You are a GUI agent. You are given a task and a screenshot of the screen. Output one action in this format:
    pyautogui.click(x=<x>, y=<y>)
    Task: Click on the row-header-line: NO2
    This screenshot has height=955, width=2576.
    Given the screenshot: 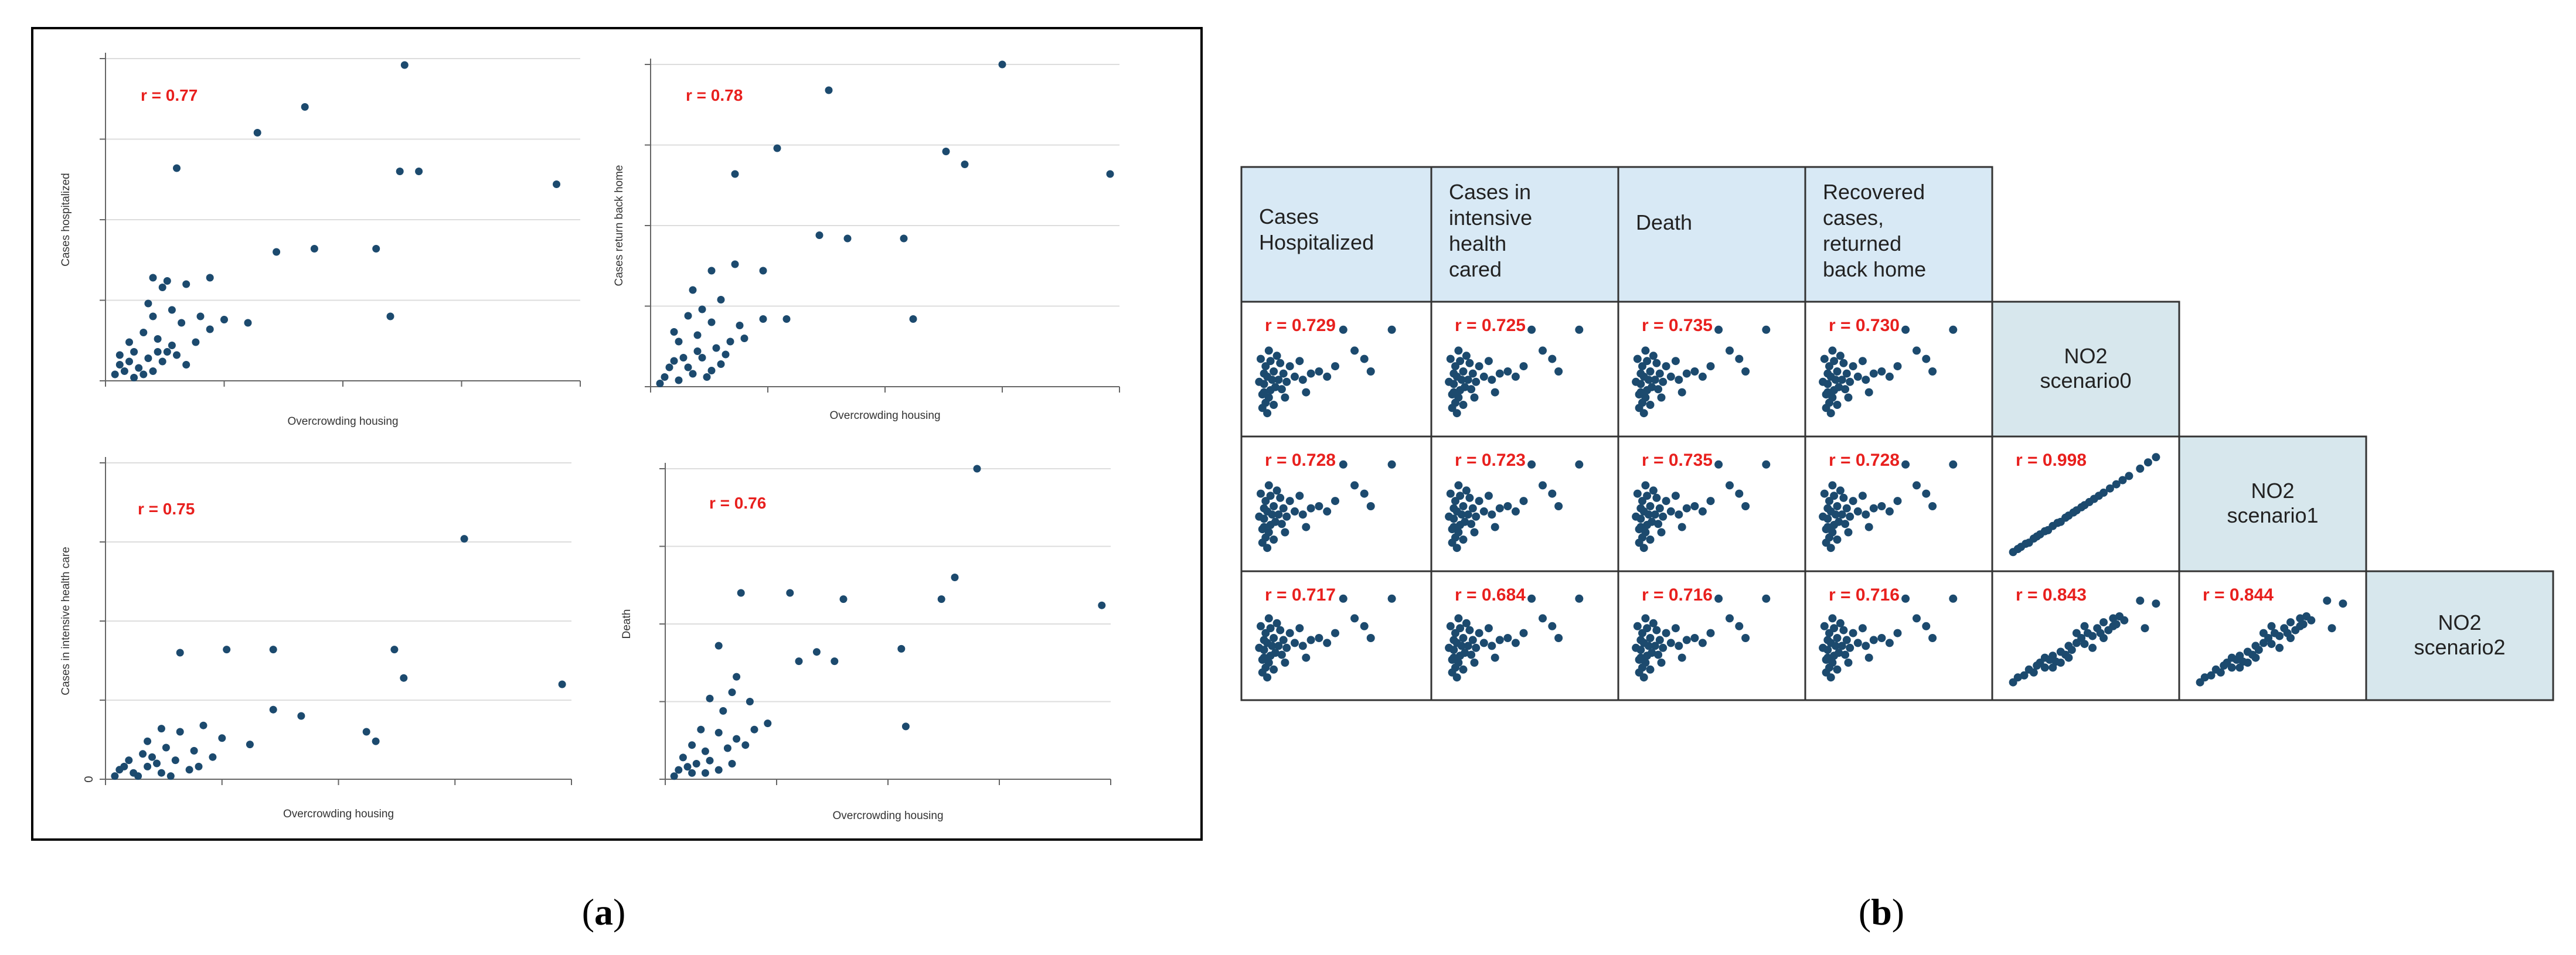 What is the action you would take?
    pyautogui.click(x=2272, y=491)
    